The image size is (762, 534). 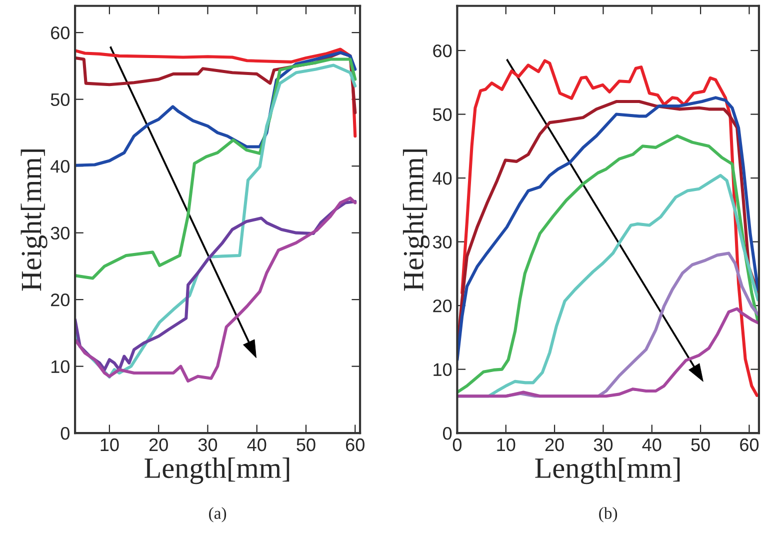 I want to click on text: (b), so click(x=608, y=514).